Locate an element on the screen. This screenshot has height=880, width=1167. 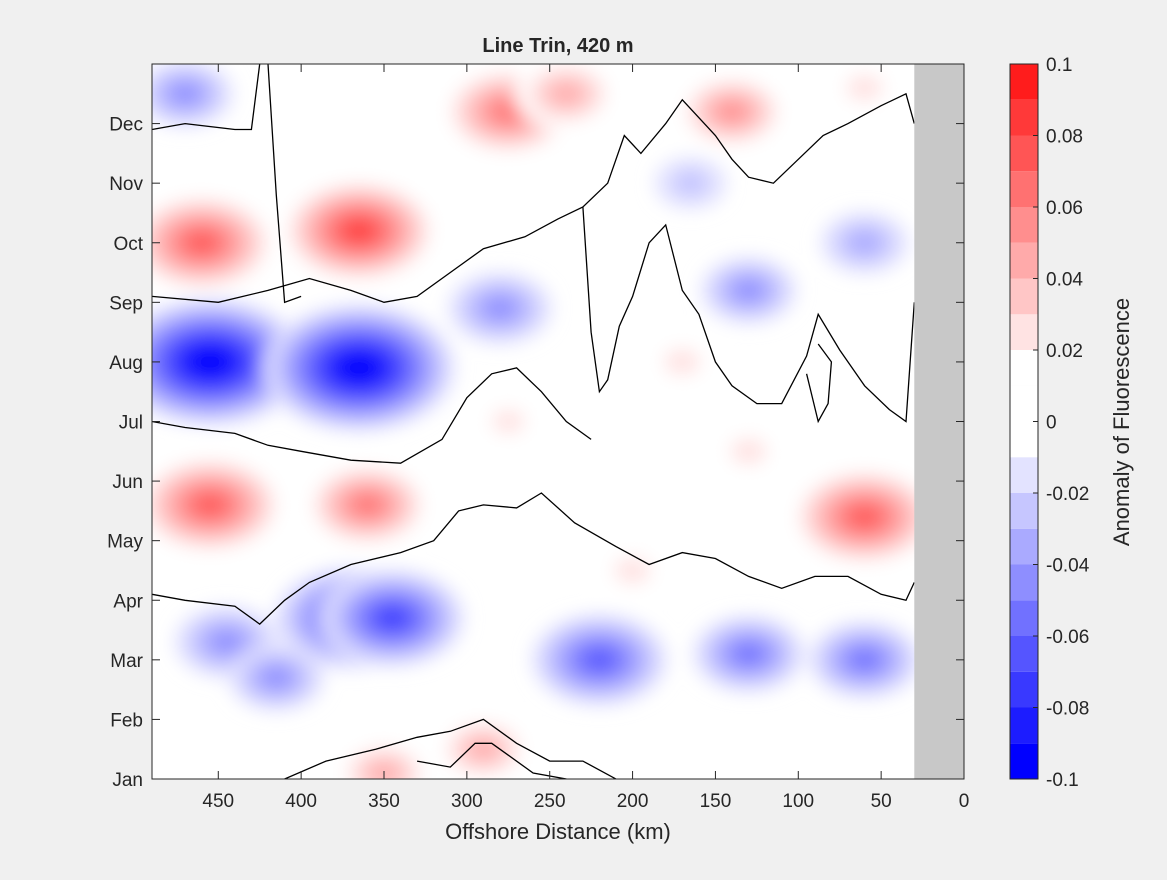
colorbar-tick-label: 0.04 is located at coordinates (1064, 280).